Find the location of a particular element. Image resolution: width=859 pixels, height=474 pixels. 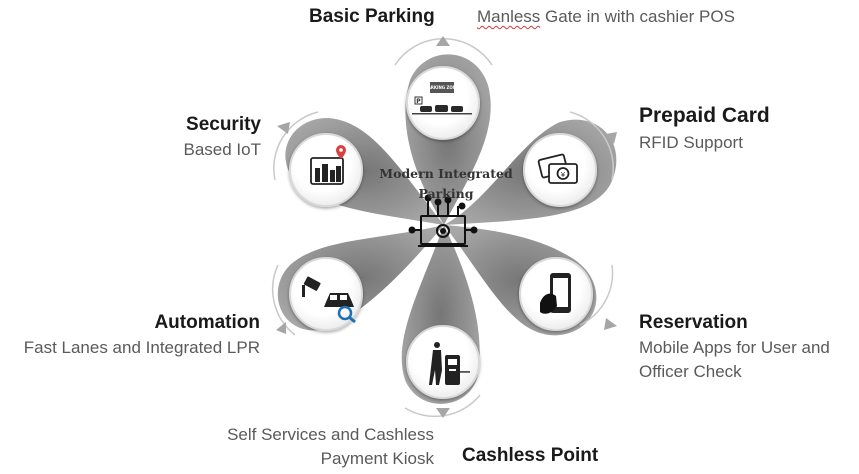

circle-automation is located at coordinates (326, 294).